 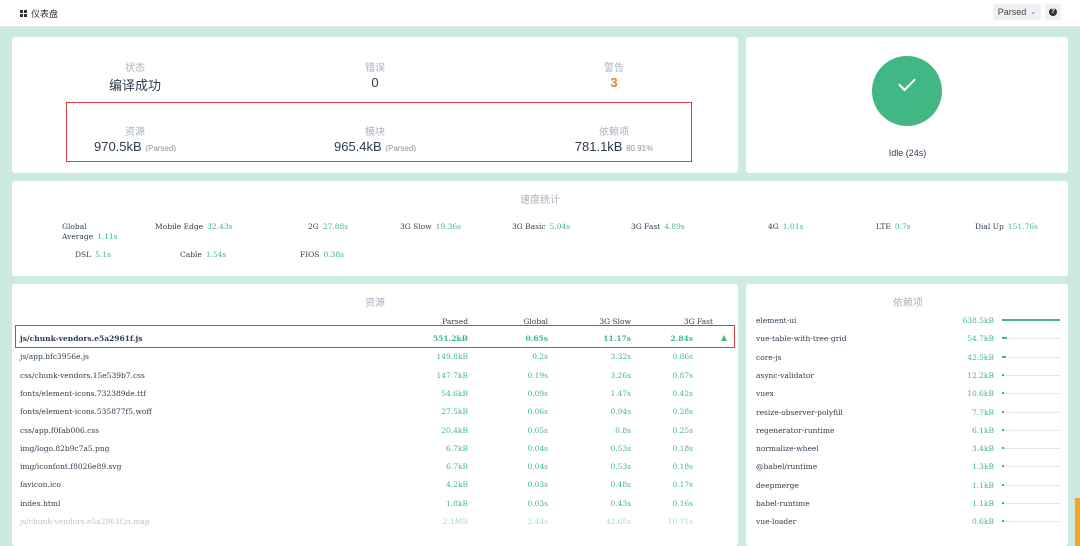 What do you see at coordinates (983, 467) in the screenshot?
I see `dependency-size: 1.3kB` at bounding box center [983, 467].